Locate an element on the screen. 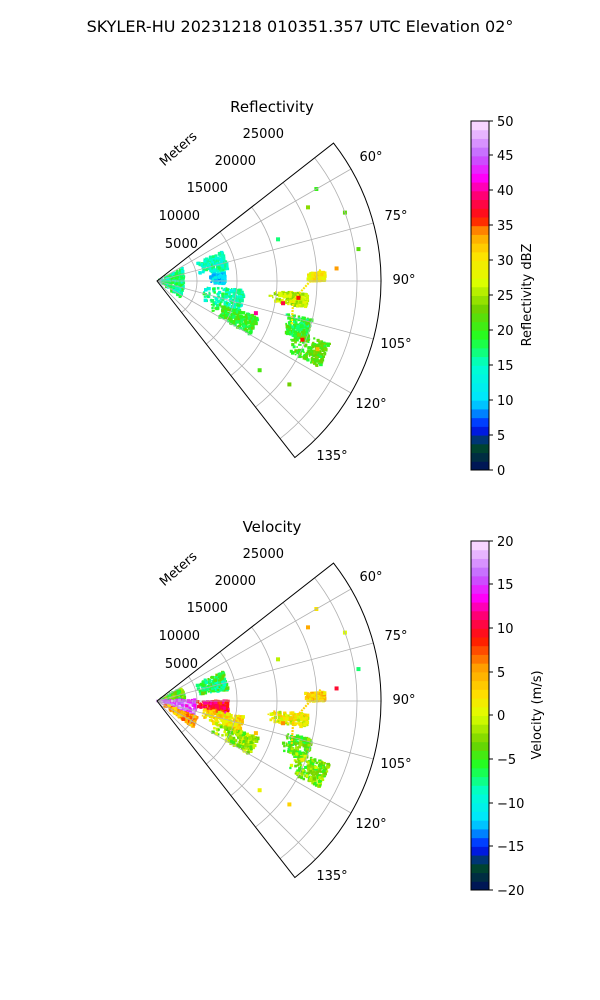  velocity-angle-tick-120: 120° is located at coordinates (370, 824).